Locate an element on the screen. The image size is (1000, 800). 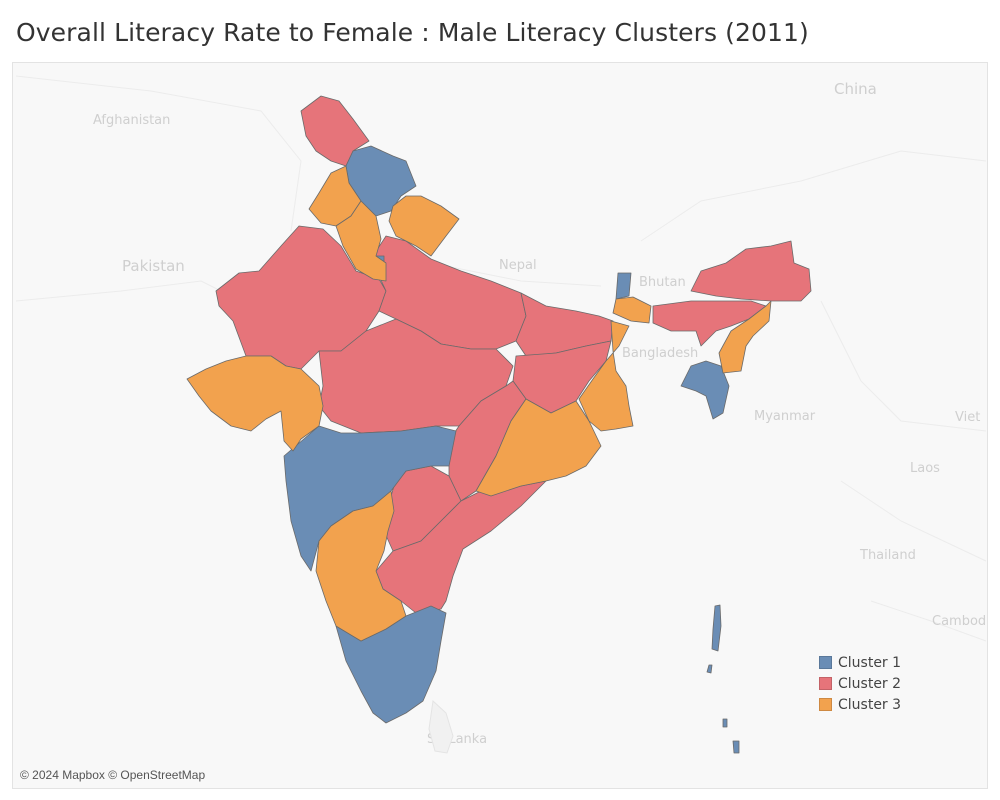
label-nepal: Nepal is located at coordinates (518, 265).